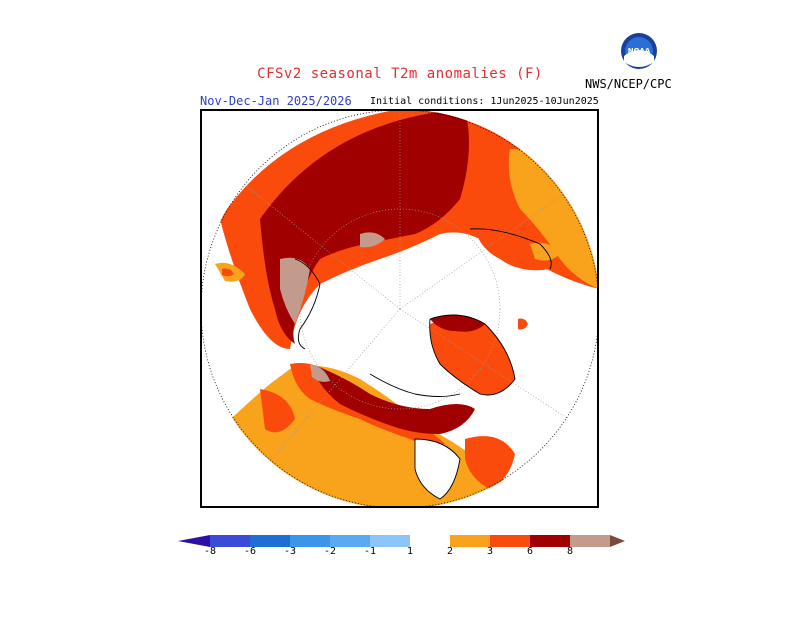 This screenshot has width=800, height=618. Describe the element at coordinates (277, 411) in the screenshot. I see `alaska-orange` at that location.